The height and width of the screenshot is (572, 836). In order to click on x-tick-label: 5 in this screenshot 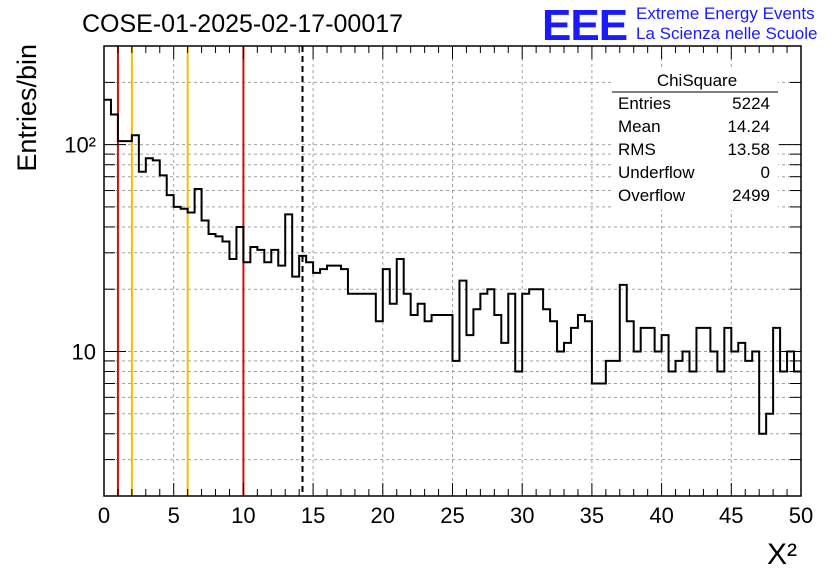, I will do `click(174, 515)`.